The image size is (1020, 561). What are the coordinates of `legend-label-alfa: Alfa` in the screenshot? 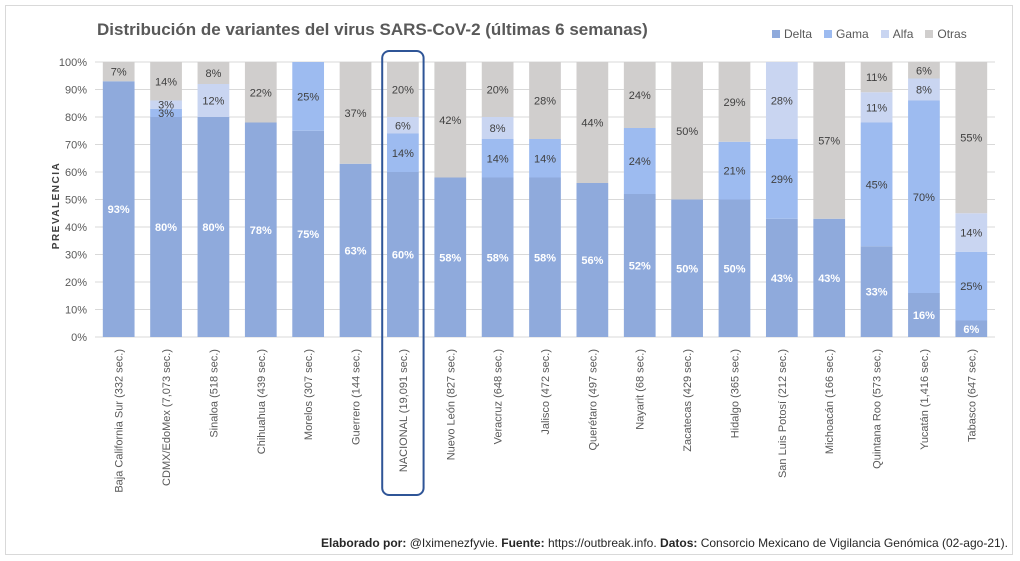 It's located at (903, 34).